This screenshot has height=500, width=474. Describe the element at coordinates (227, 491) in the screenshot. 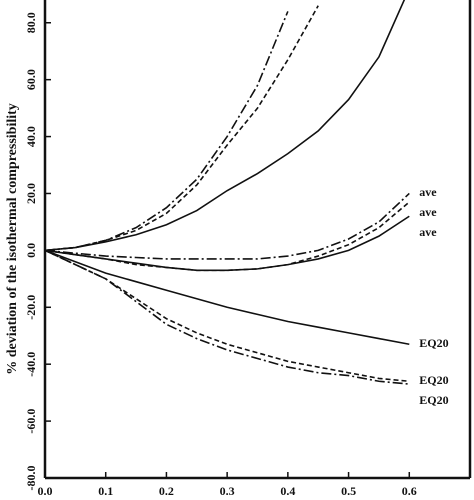

I see `x-tick-label: 0.3` at that location.